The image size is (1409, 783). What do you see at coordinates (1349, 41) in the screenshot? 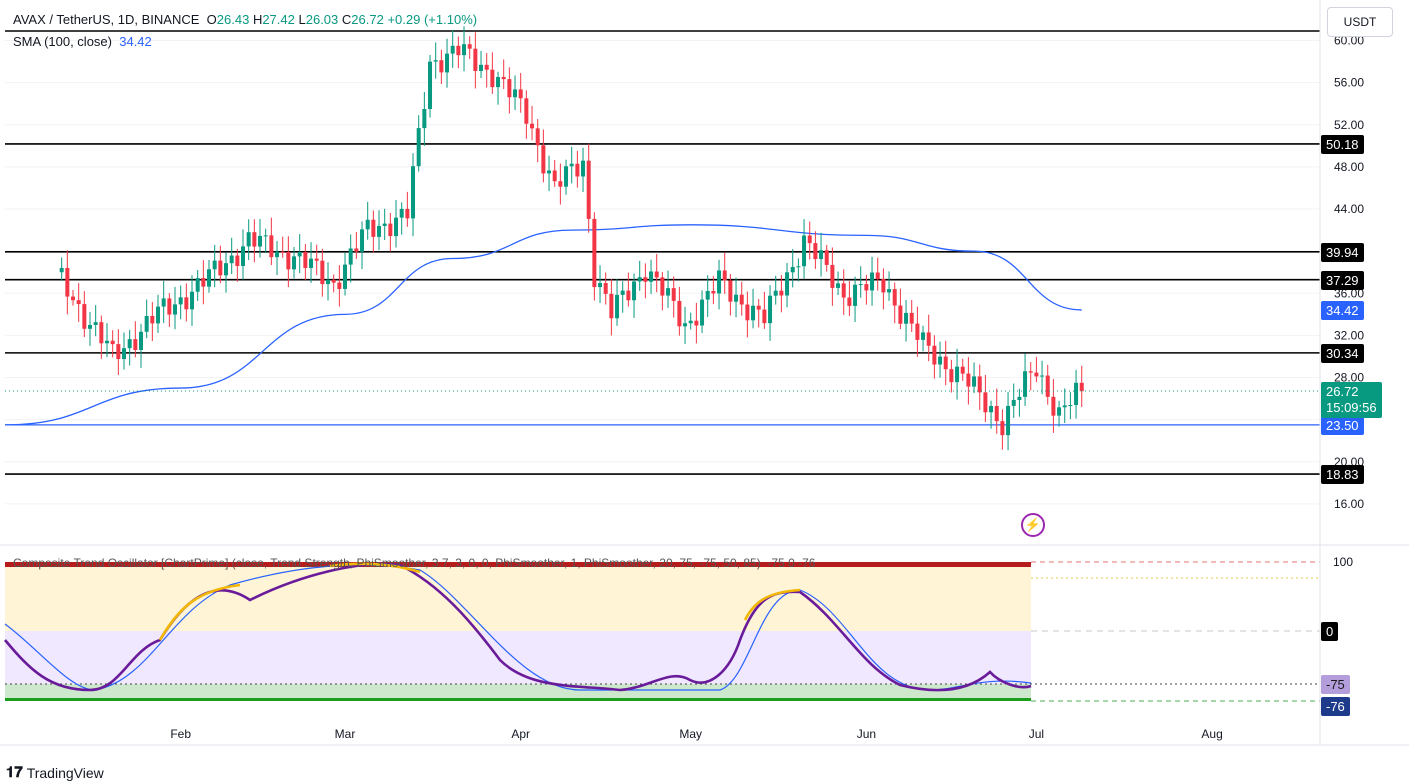
I see `y-tick-label: 60.00` at bounding box center [1349, 41].